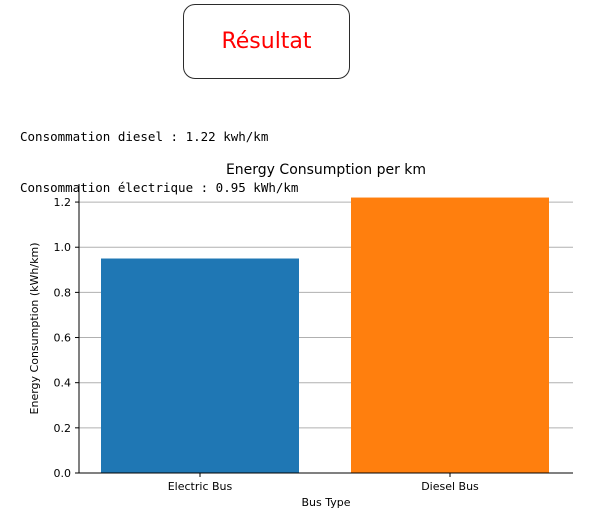 The width and height of the screenshot is (593, 517). Describe the element at coordinates (325, 502) in the screenshot. I see `x-axis-label: Bus Type` at that location.